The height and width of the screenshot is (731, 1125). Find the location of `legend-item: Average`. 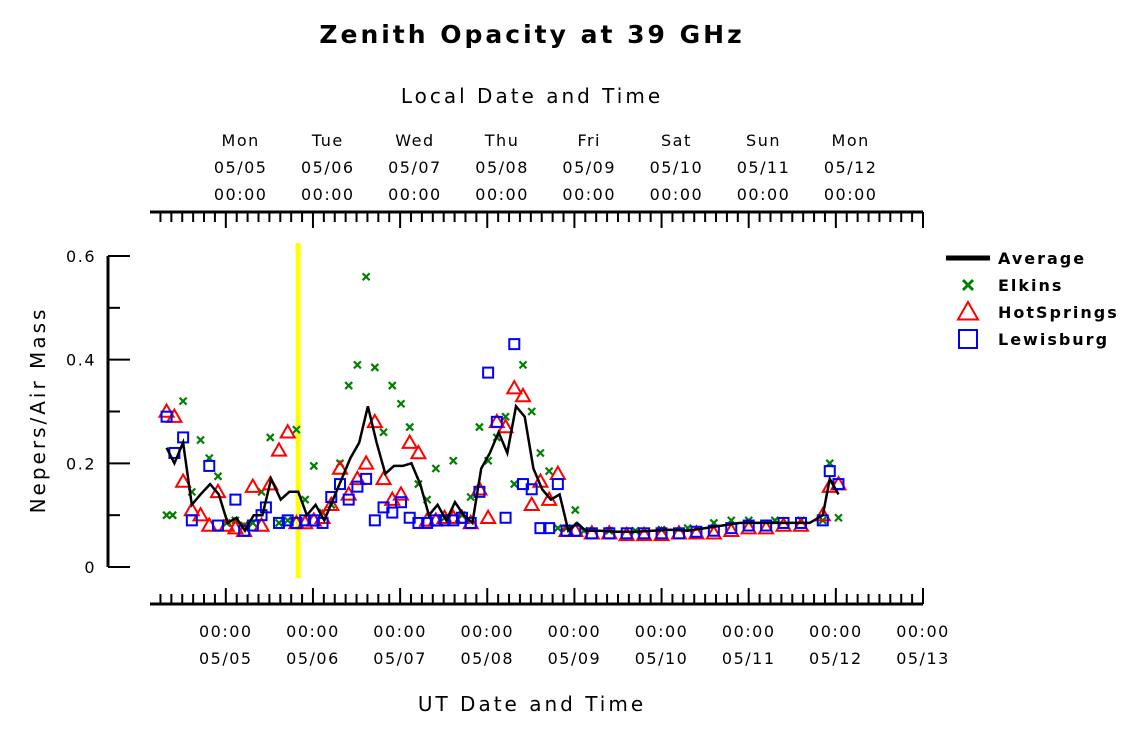

legend-item: Average is located at coordinates (1016, 258).